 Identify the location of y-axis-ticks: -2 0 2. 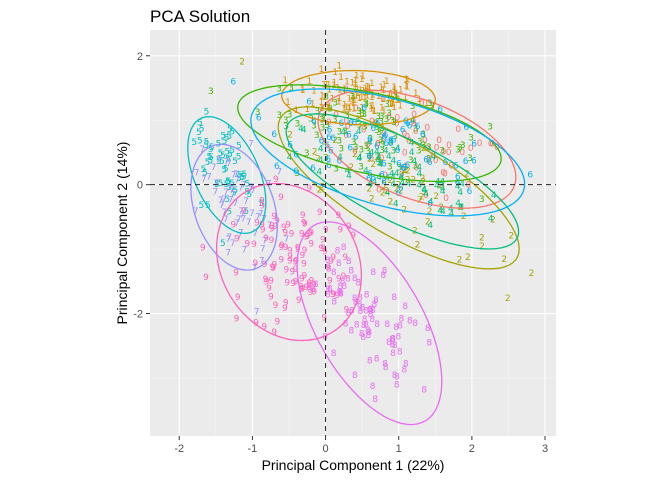
(141, 186).